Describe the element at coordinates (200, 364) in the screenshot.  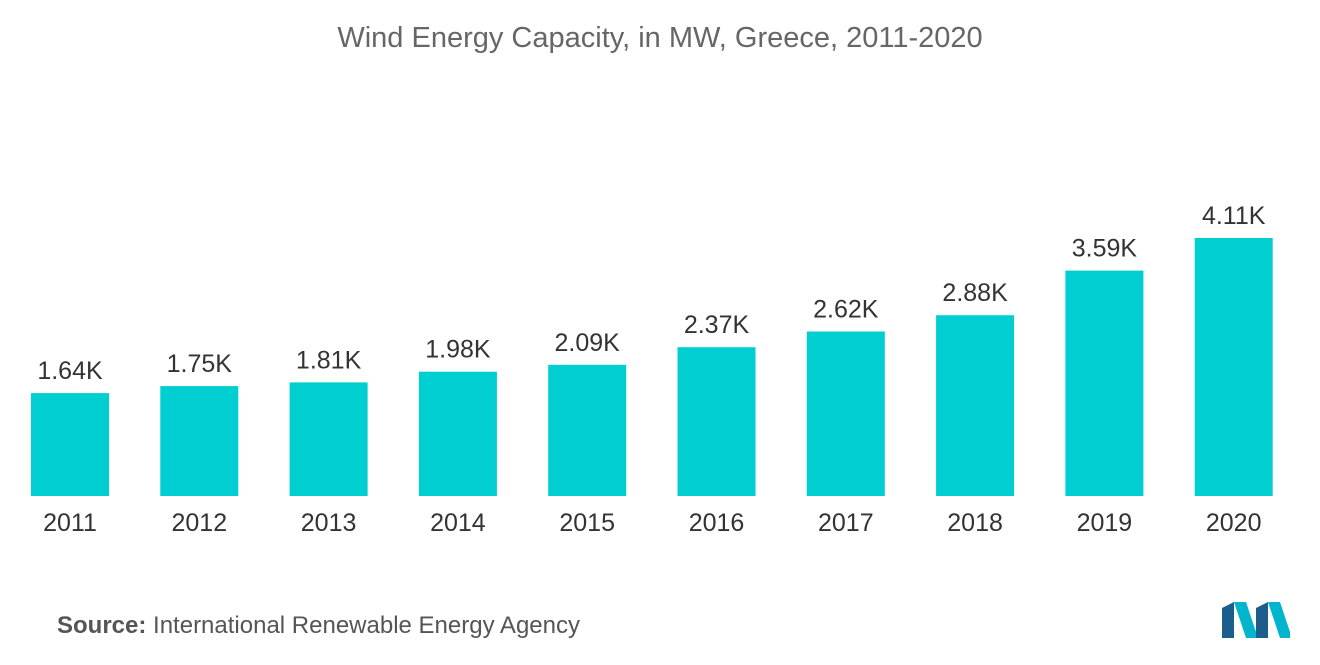
I see `data-label-2012: 1.75K` at that location.